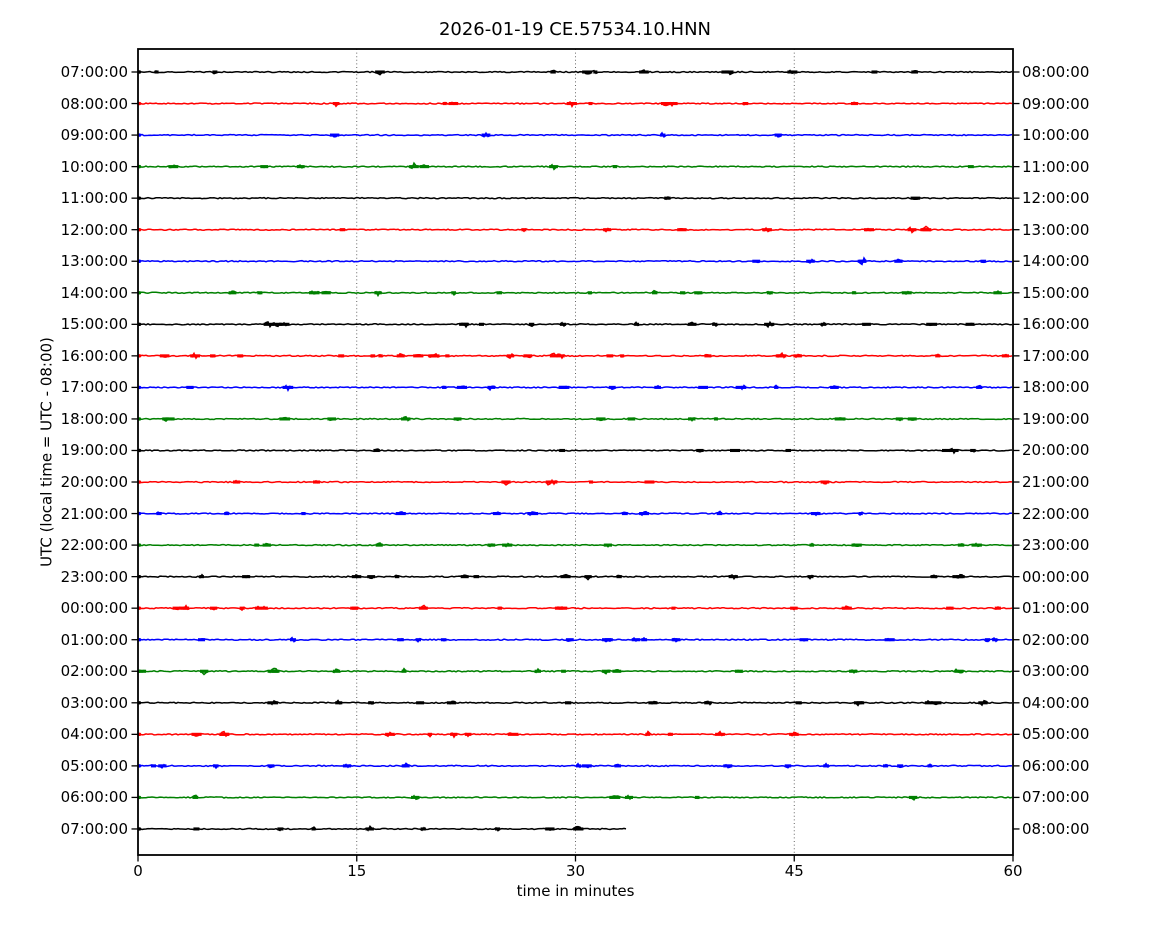  What do you see at coordinates (138, 871) in the screenshot?
I see `x-tick-label: 0` at bounding box center [138, 871].